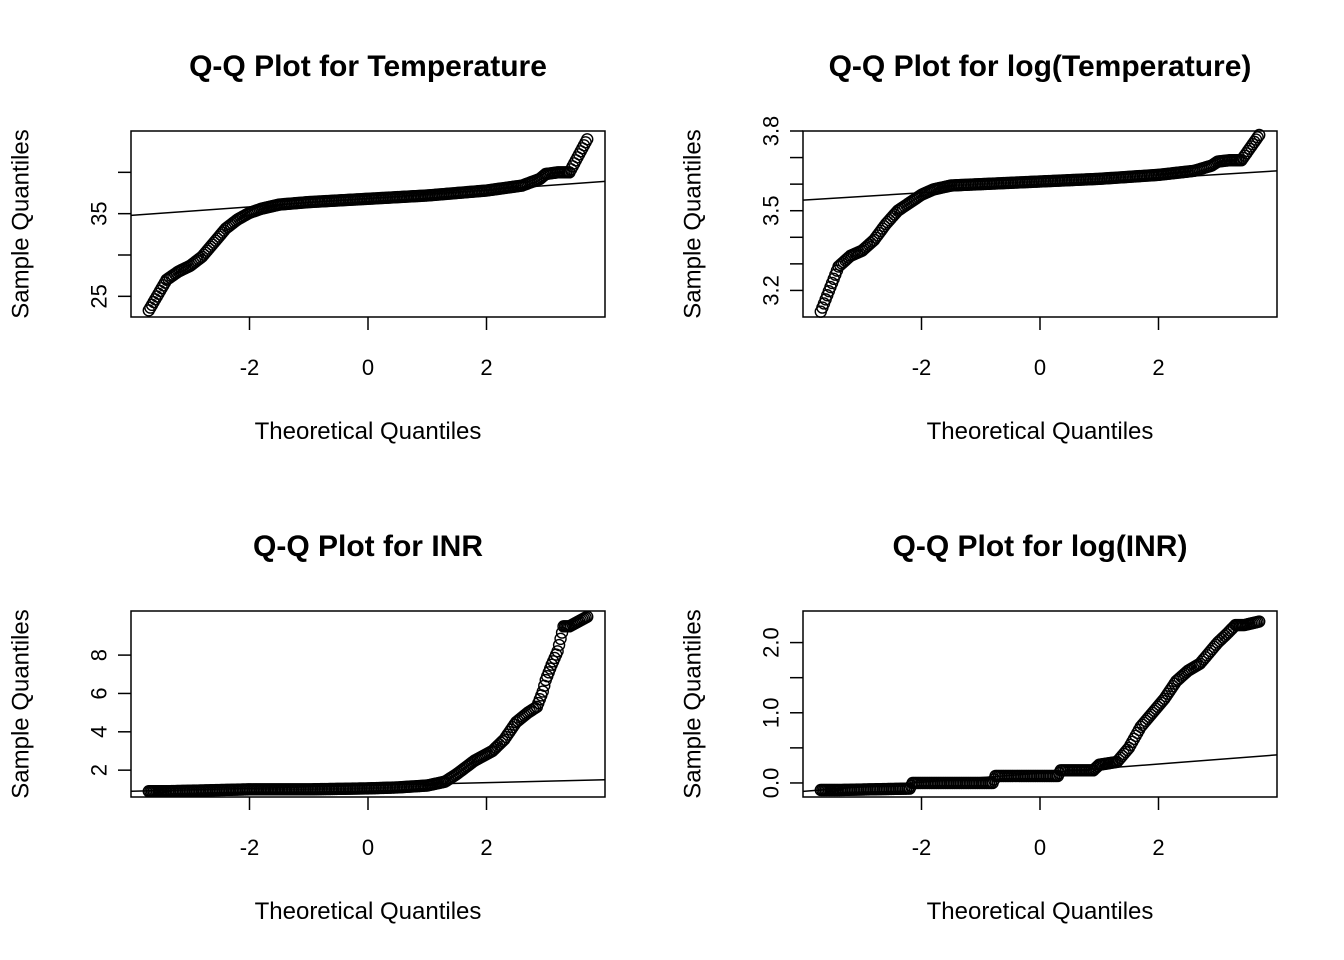 This screenshot has width=1344, height=960. What do you see at coordinates (771, 210) in the screenshot?
I see `y-tick-label: 3.5` at bounding box center [771, 210].